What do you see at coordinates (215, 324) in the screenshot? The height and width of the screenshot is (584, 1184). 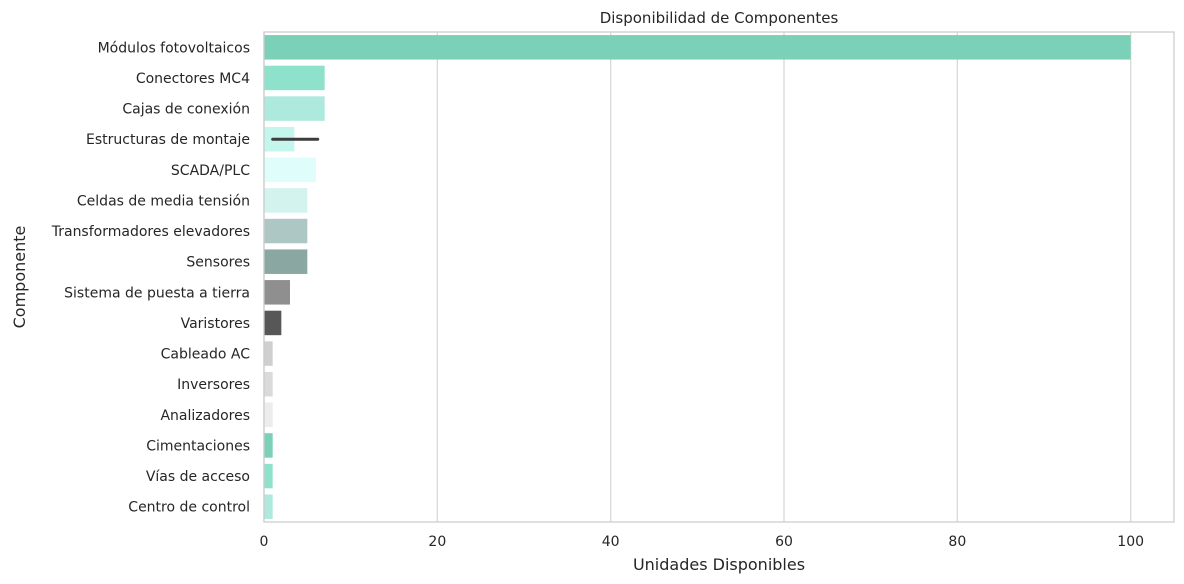 I see `y-tick-label: Varistores` at bounding box center [215, 324].